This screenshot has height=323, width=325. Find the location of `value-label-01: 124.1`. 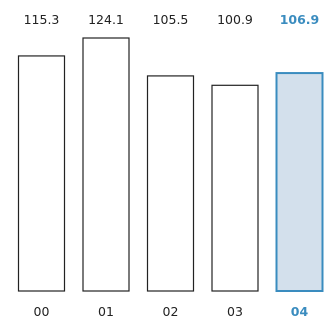

value-label-01: 124.1 is located at coordinates (106, 19).